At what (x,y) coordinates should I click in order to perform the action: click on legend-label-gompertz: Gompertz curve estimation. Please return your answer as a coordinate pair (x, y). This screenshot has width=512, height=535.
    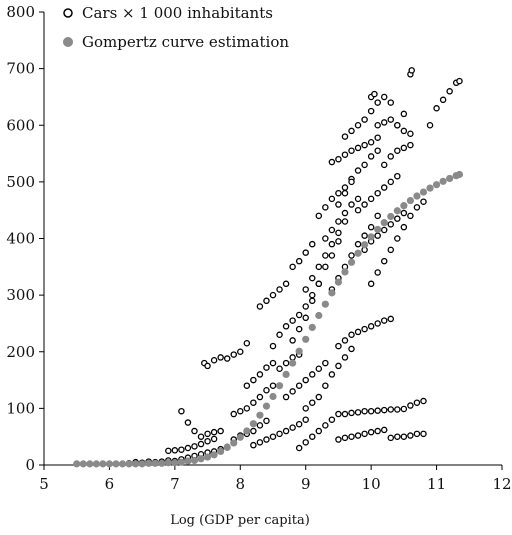
    Looking at the image, I should click on (185, 42).